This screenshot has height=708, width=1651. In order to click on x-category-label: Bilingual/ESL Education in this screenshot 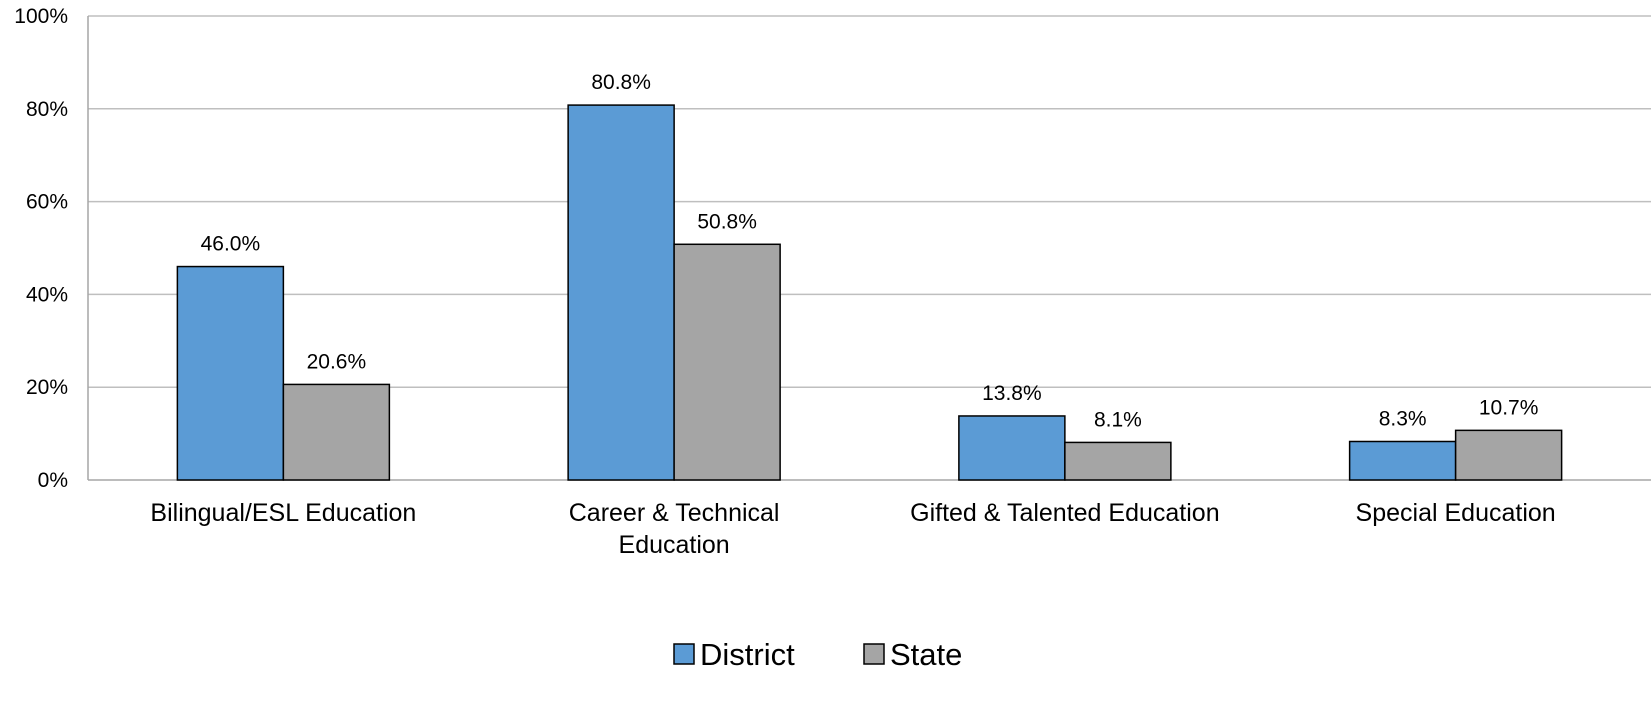, I will do `click(283, 513)`.